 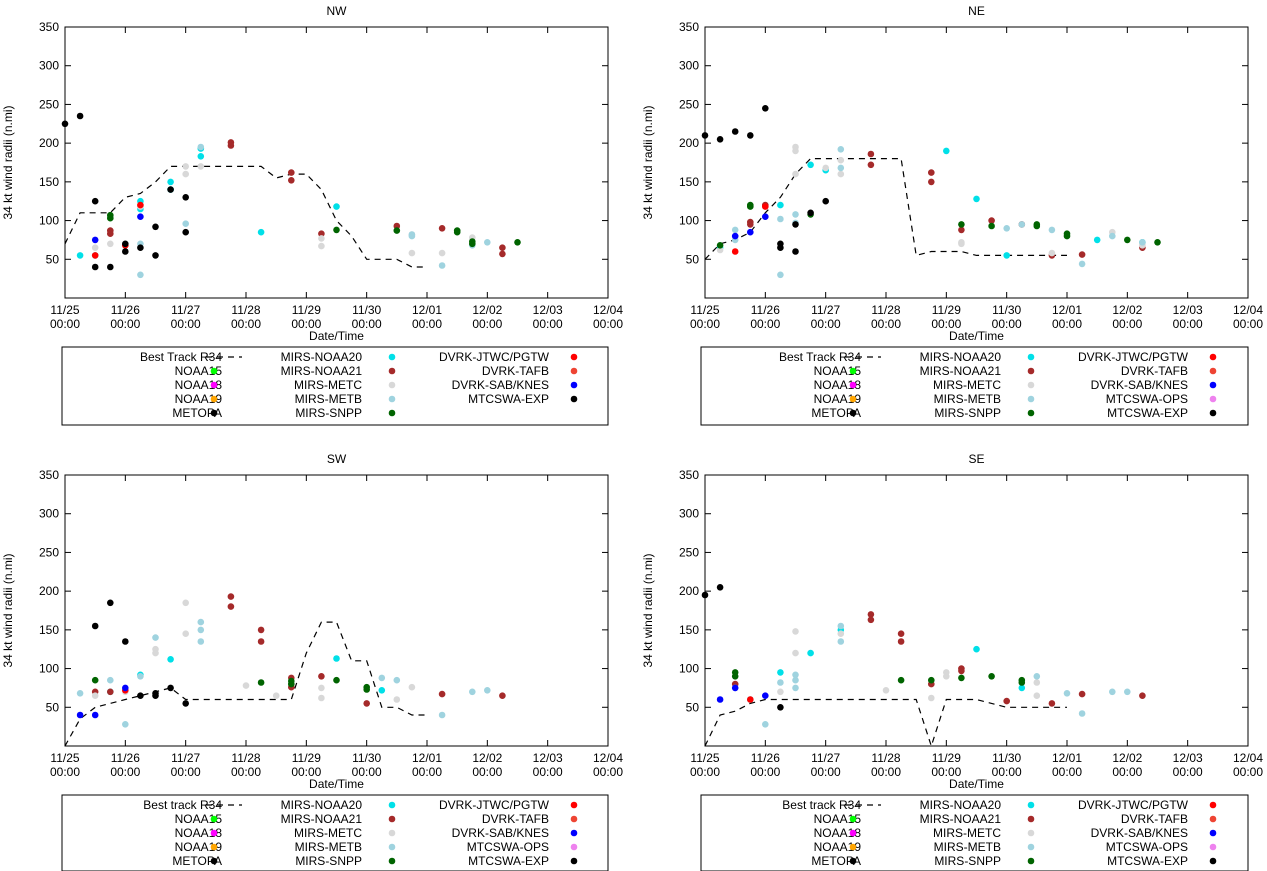 What do you see at coordinates (199, 399) in the screenshot?
I see `legend-label: NOAA19` at bounding box center [199, 399].